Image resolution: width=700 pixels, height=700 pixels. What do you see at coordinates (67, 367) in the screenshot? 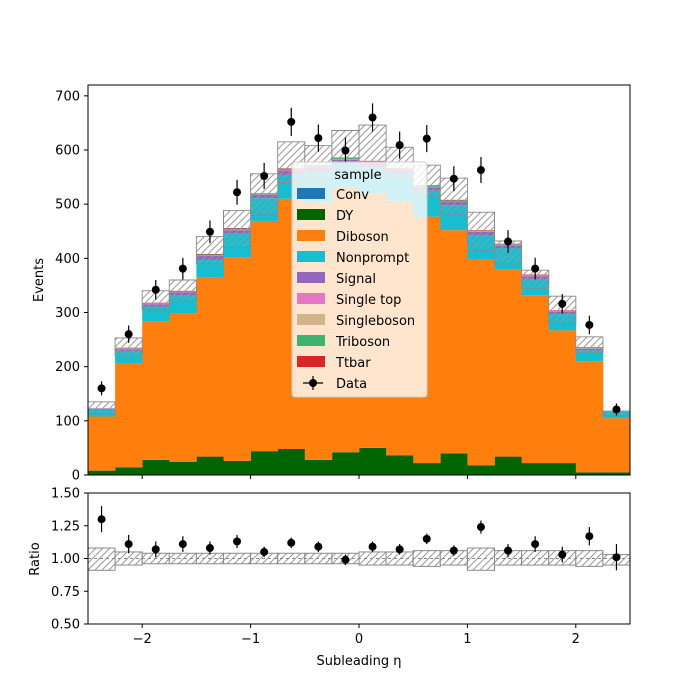
I see `y-tick-label: 200` at bounding box center [67, 367].